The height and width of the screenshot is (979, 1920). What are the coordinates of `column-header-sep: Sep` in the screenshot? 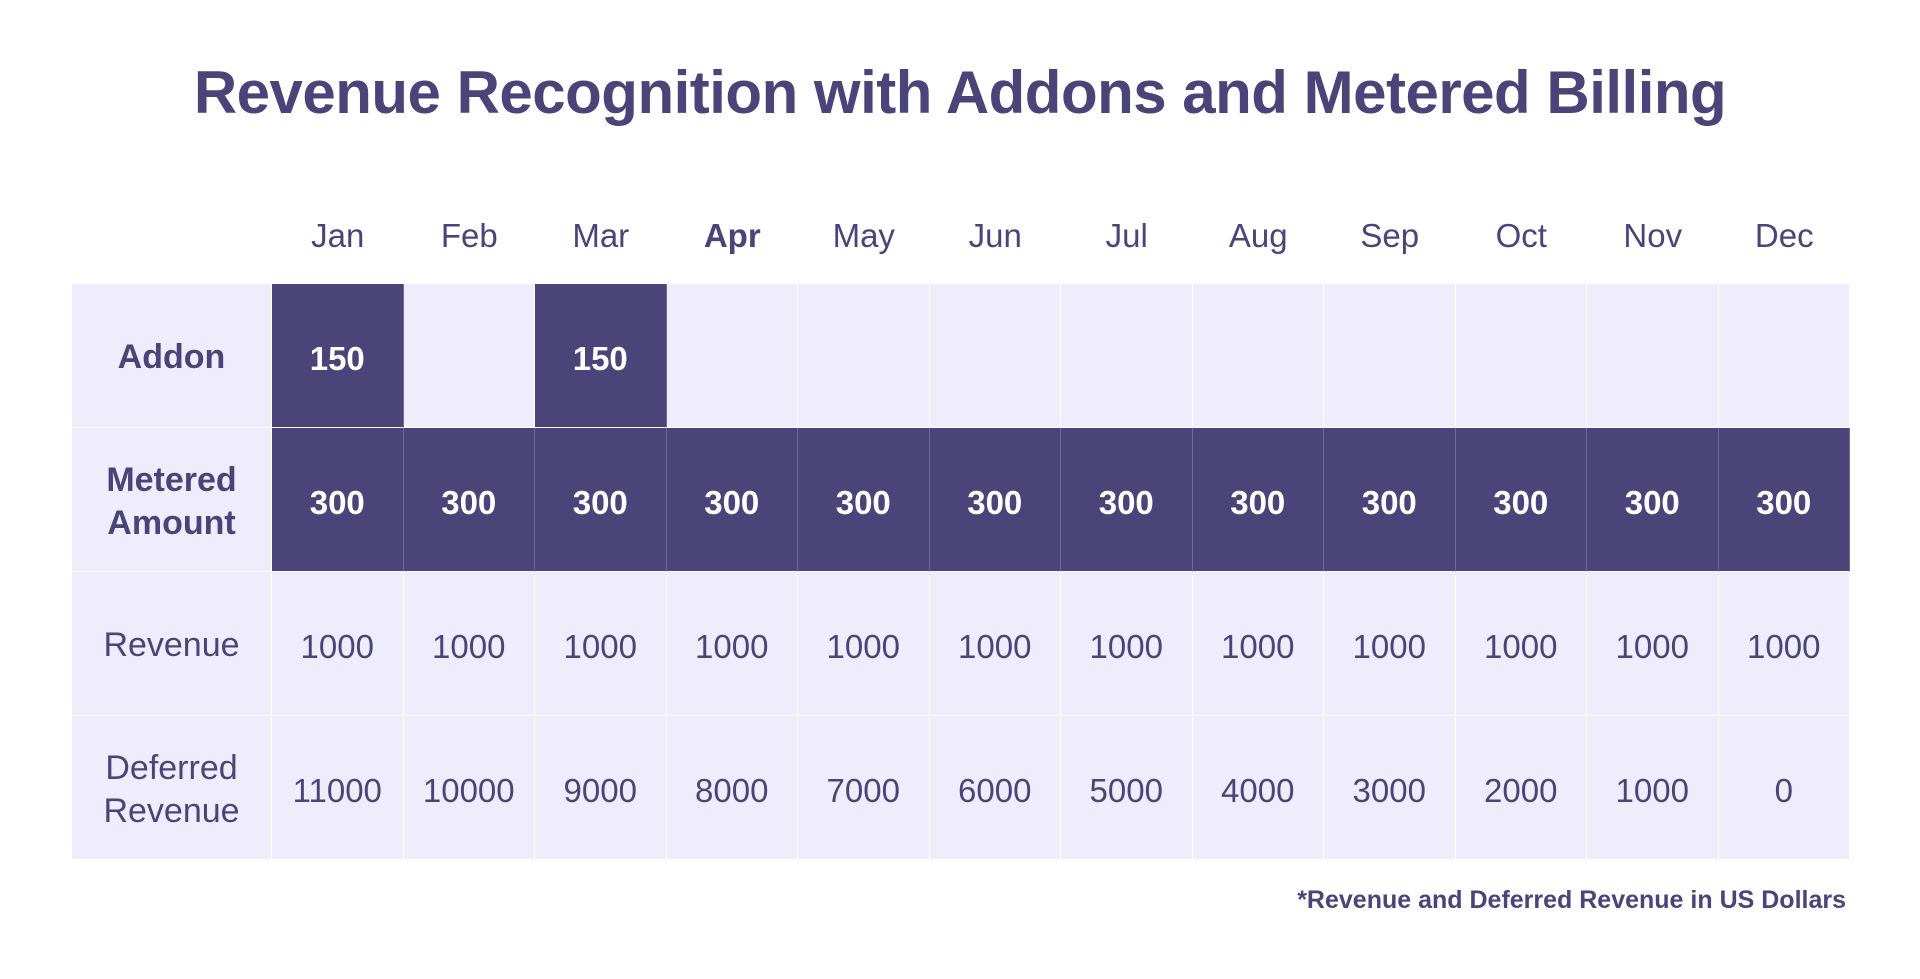 It's located at (1390, 235).